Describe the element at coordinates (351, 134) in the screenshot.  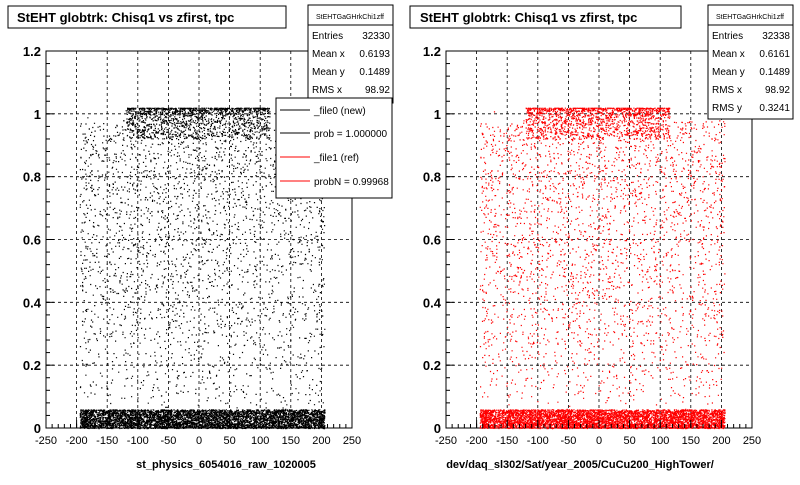
I see `legend-label-prob: prob = 1.000000` at that location.